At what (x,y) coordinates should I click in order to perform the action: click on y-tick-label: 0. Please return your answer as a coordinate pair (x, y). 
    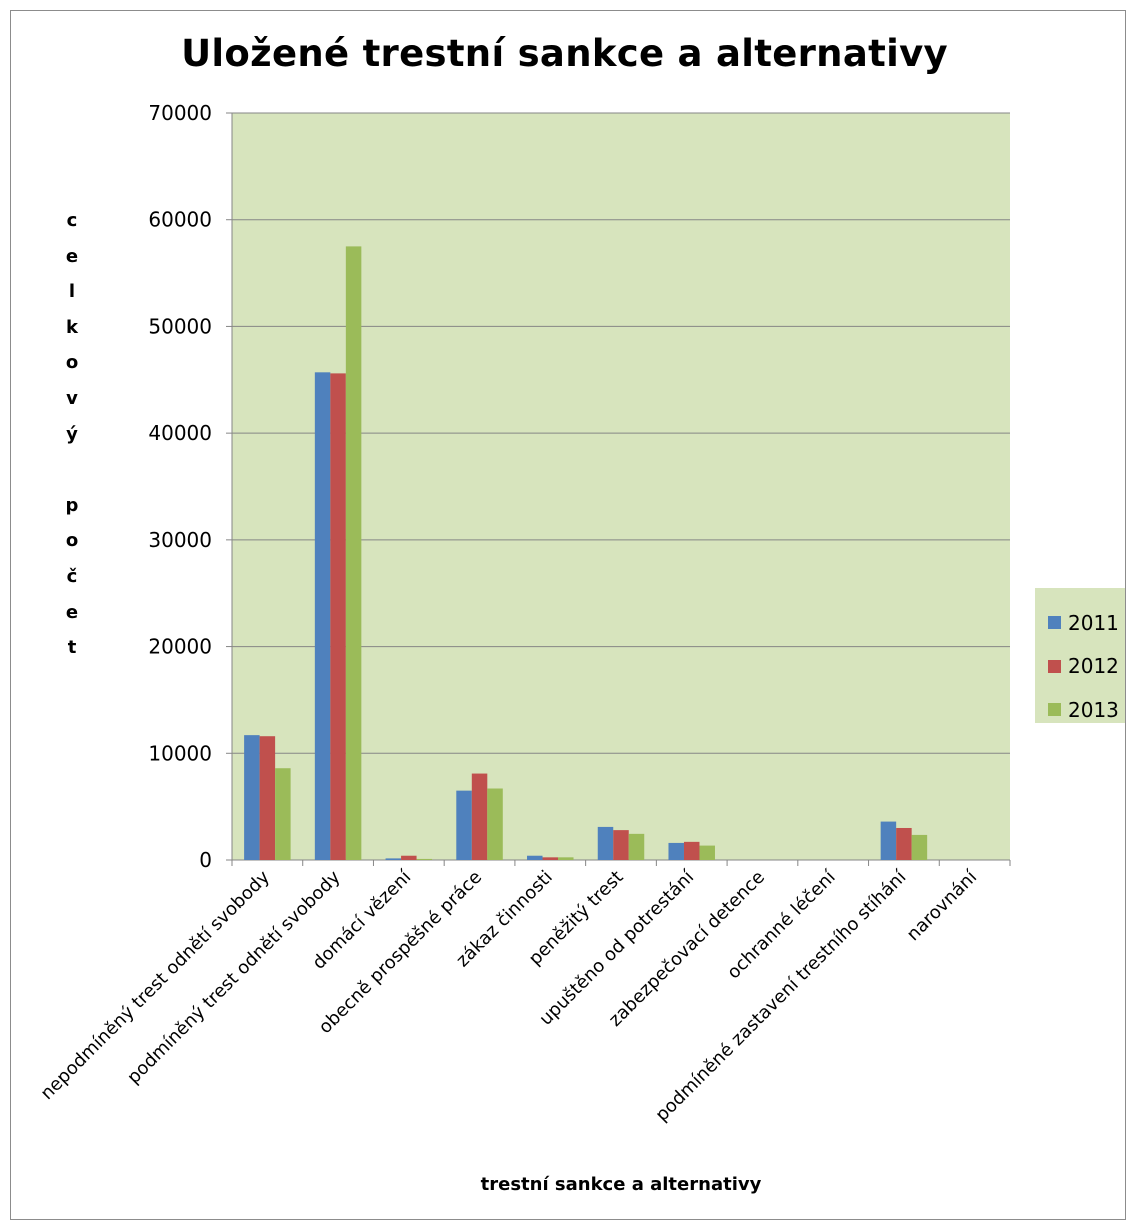
    Looking at the image, I should click on (205, 860).